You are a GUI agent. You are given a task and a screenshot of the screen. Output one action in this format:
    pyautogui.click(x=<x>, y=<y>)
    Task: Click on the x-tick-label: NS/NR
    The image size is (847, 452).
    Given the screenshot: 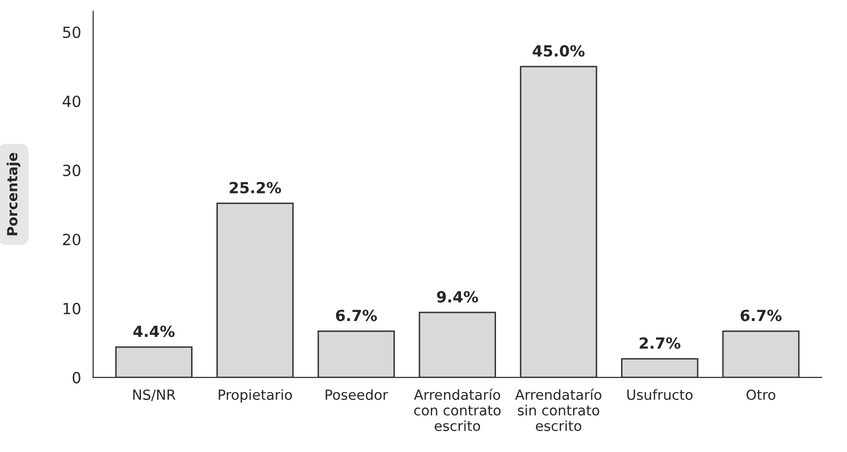 What is the action you would take?
    pyautogui.click(x=154, y=395)
    